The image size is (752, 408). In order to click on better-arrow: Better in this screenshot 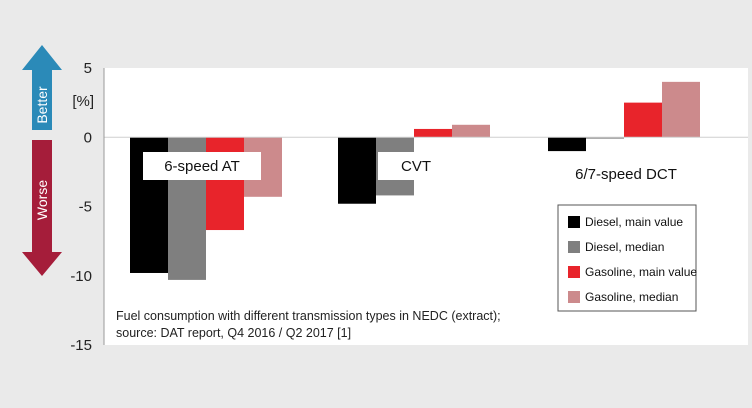, I will do `click(42, 87)`.